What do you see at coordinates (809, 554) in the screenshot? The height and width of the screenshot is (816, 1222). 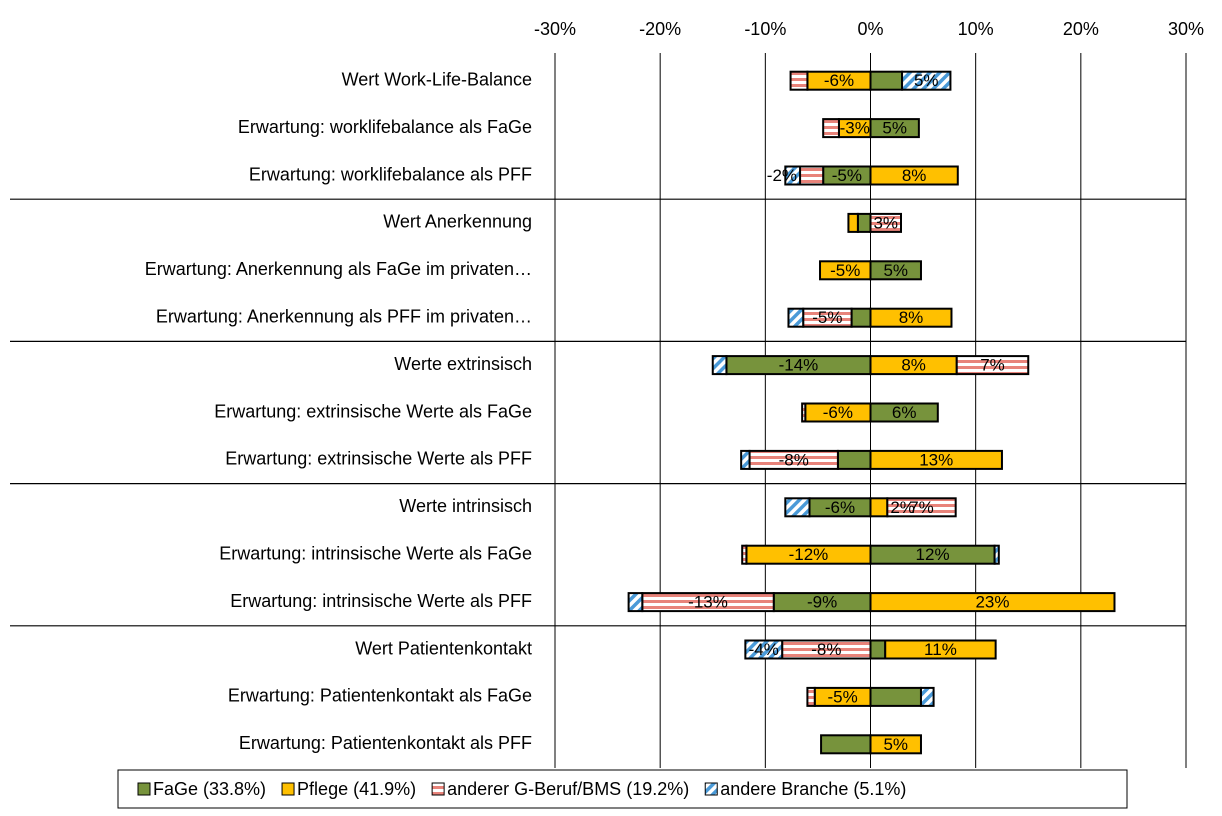 I see `data-label: -12%` at bounding box center [809, 554].